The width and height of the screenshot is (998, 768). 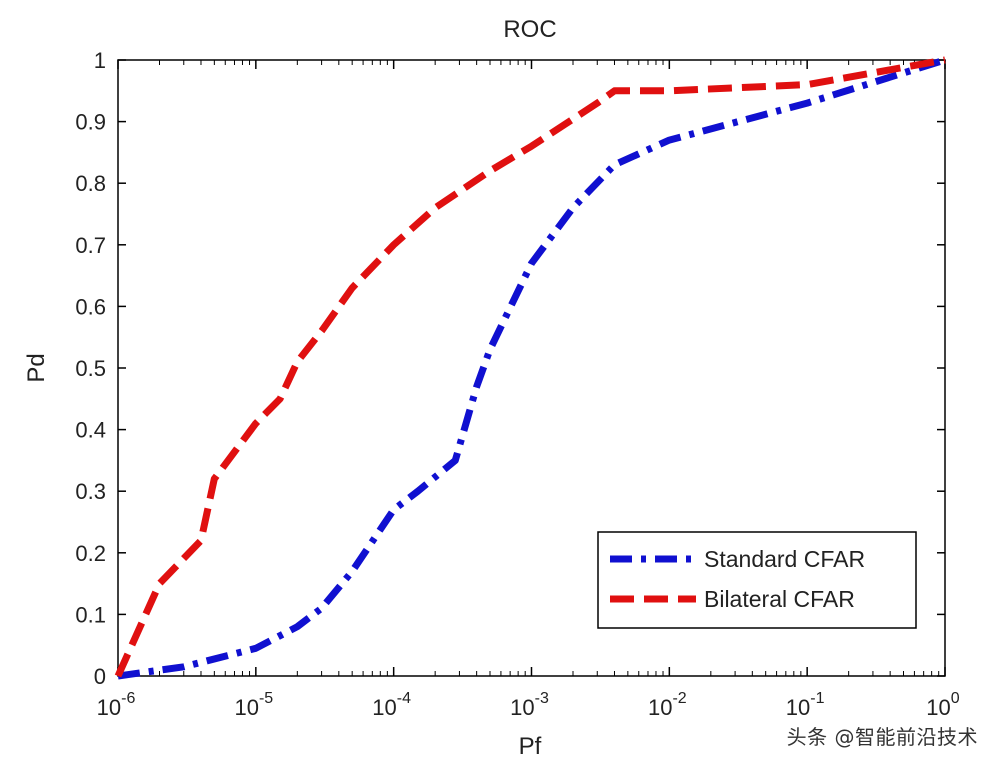 I want to click on y-tick-label: 0.7, so click(x=90, y=245).